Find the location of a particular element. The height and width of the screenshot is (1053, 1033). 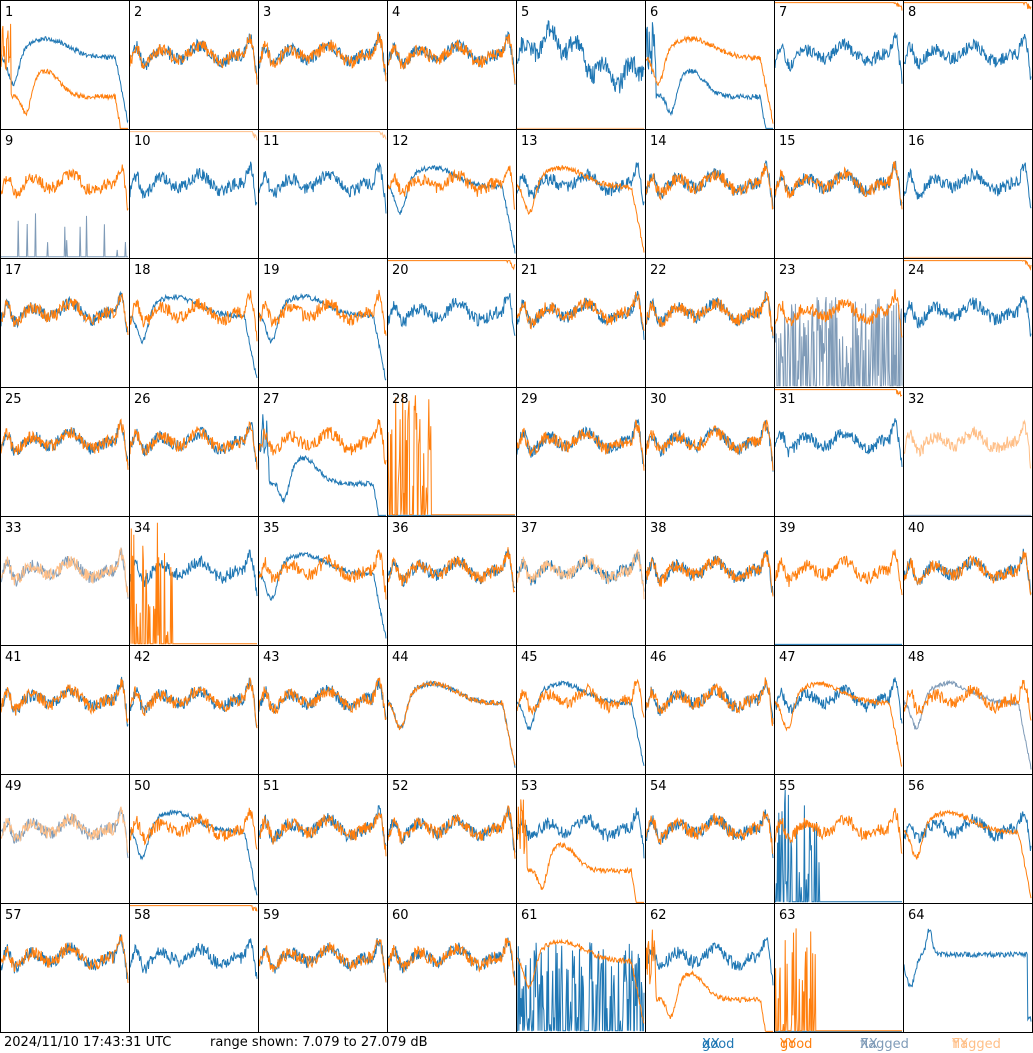

panel-label: 31 is located at coordinates (787, 399).